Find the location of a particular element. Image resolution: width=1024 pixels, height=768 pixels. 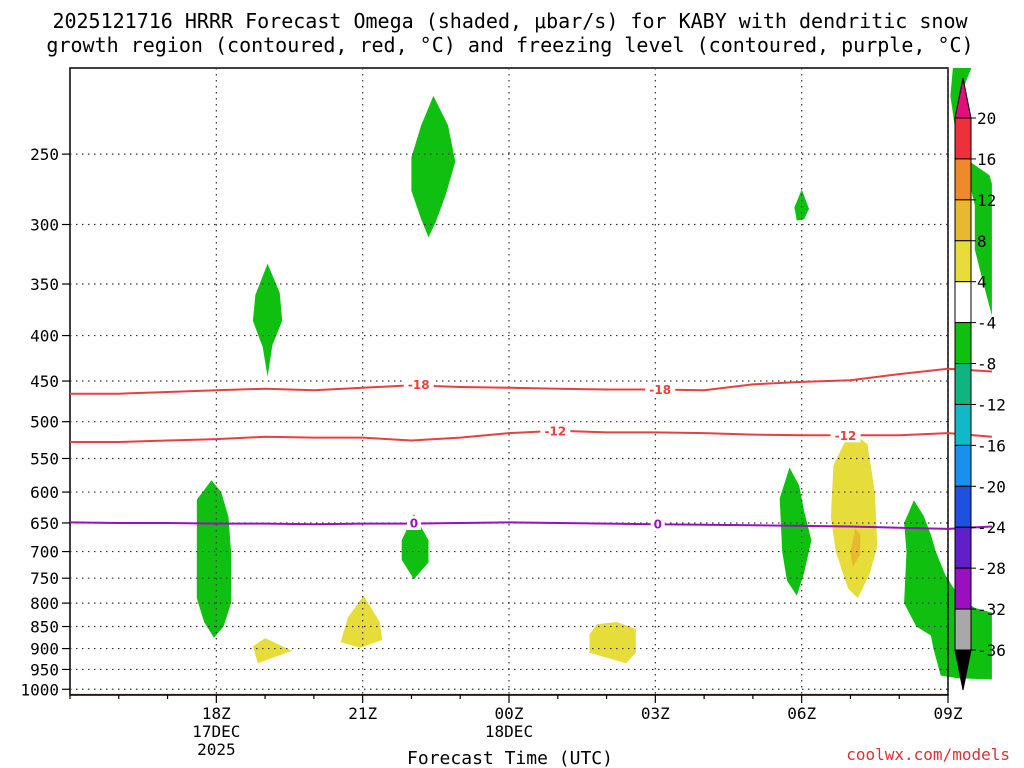

colorbar-label-13: -36 is located at coordinates (991, 650).